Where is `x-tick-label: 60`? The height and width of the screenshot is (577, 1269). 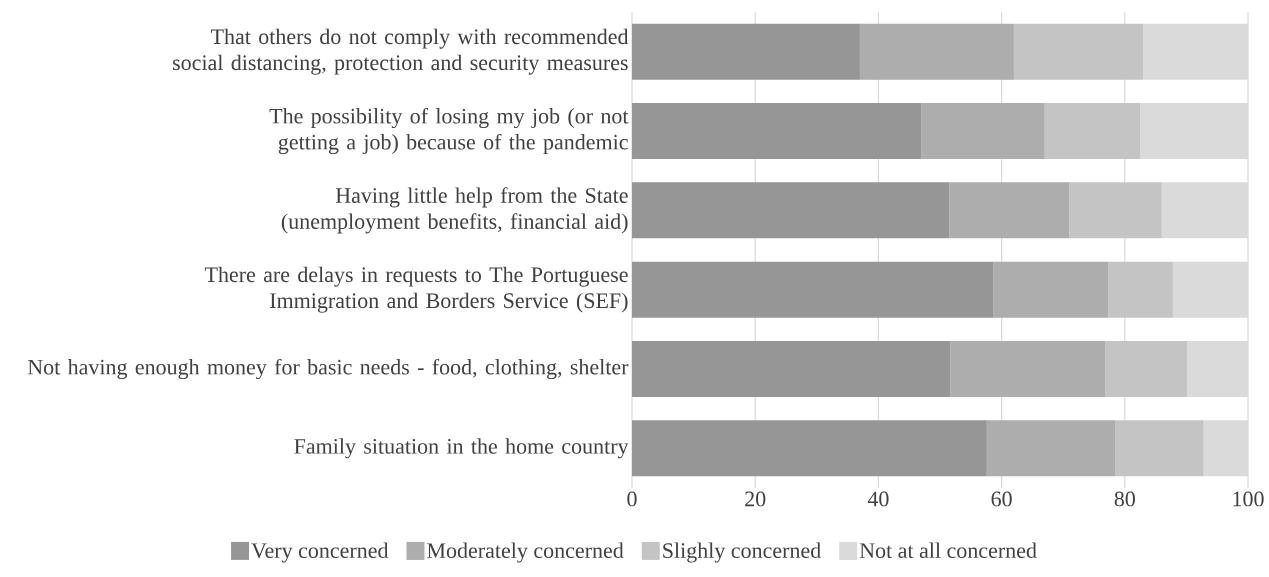 x-tick-label: 60 is located at coordinates (1001, 499).